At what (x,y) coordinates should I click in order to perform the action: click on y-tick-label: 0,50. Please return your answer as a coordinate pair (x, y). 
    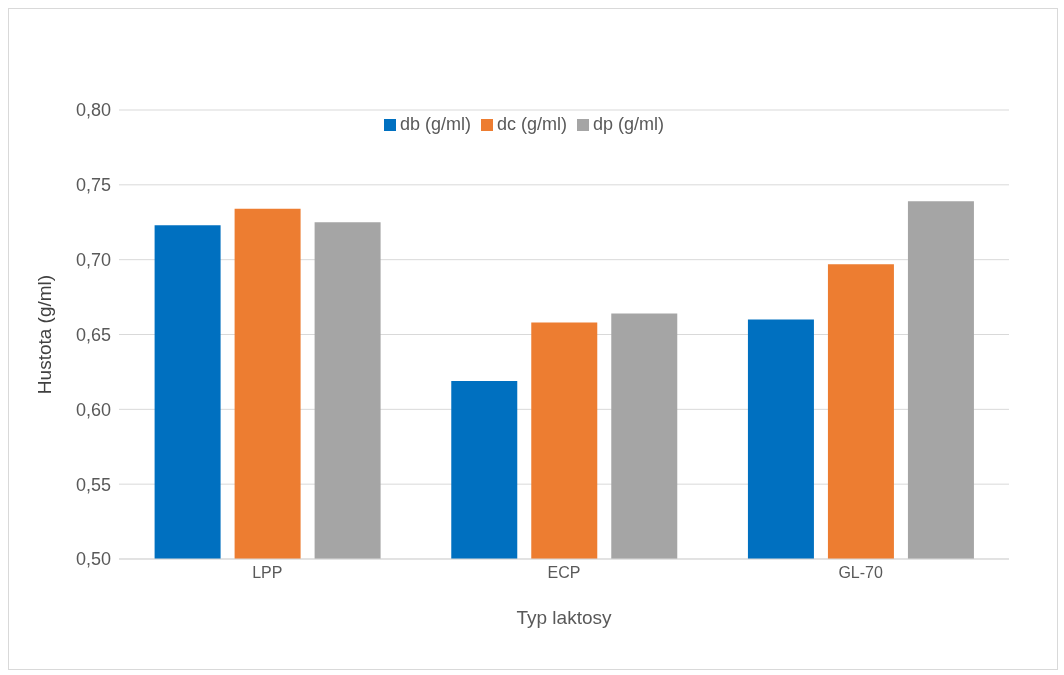
    Looking at the image, I should click on (93, 559).